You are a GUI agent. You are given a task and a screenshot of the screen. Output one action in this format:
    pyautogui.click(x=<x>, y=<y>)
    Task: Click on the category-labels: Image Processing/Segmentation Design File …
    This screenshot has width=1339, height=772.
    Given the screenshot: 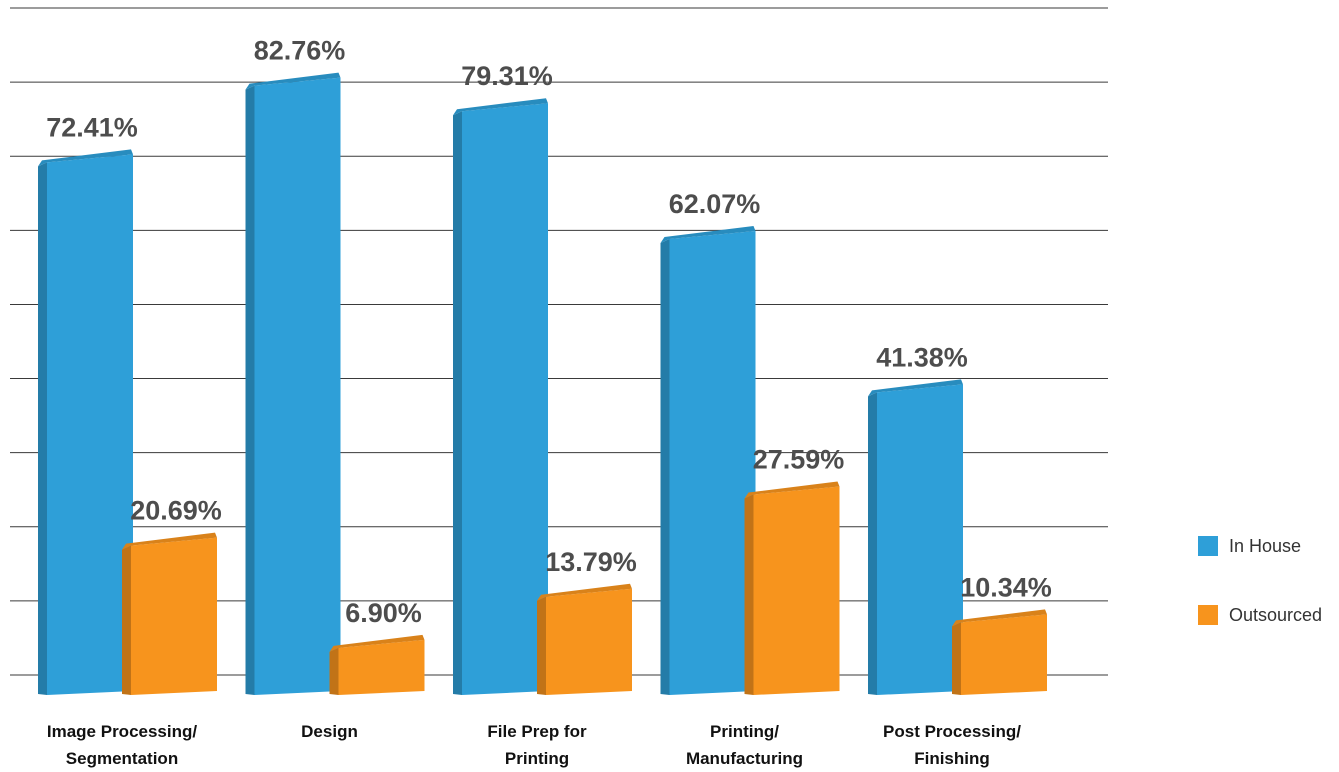 What is the action you would take?
    pyautogui.click(x=534, y=745)
    